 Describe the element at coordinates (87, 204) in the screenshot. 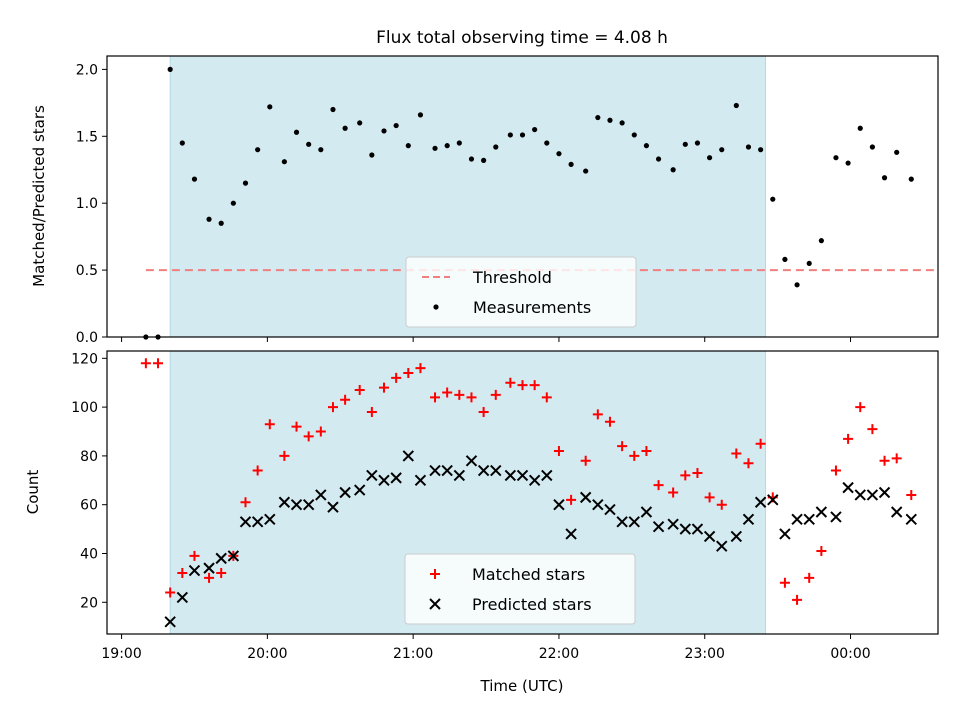

I see `ratio-y-tick-label: 1.0` at that location.